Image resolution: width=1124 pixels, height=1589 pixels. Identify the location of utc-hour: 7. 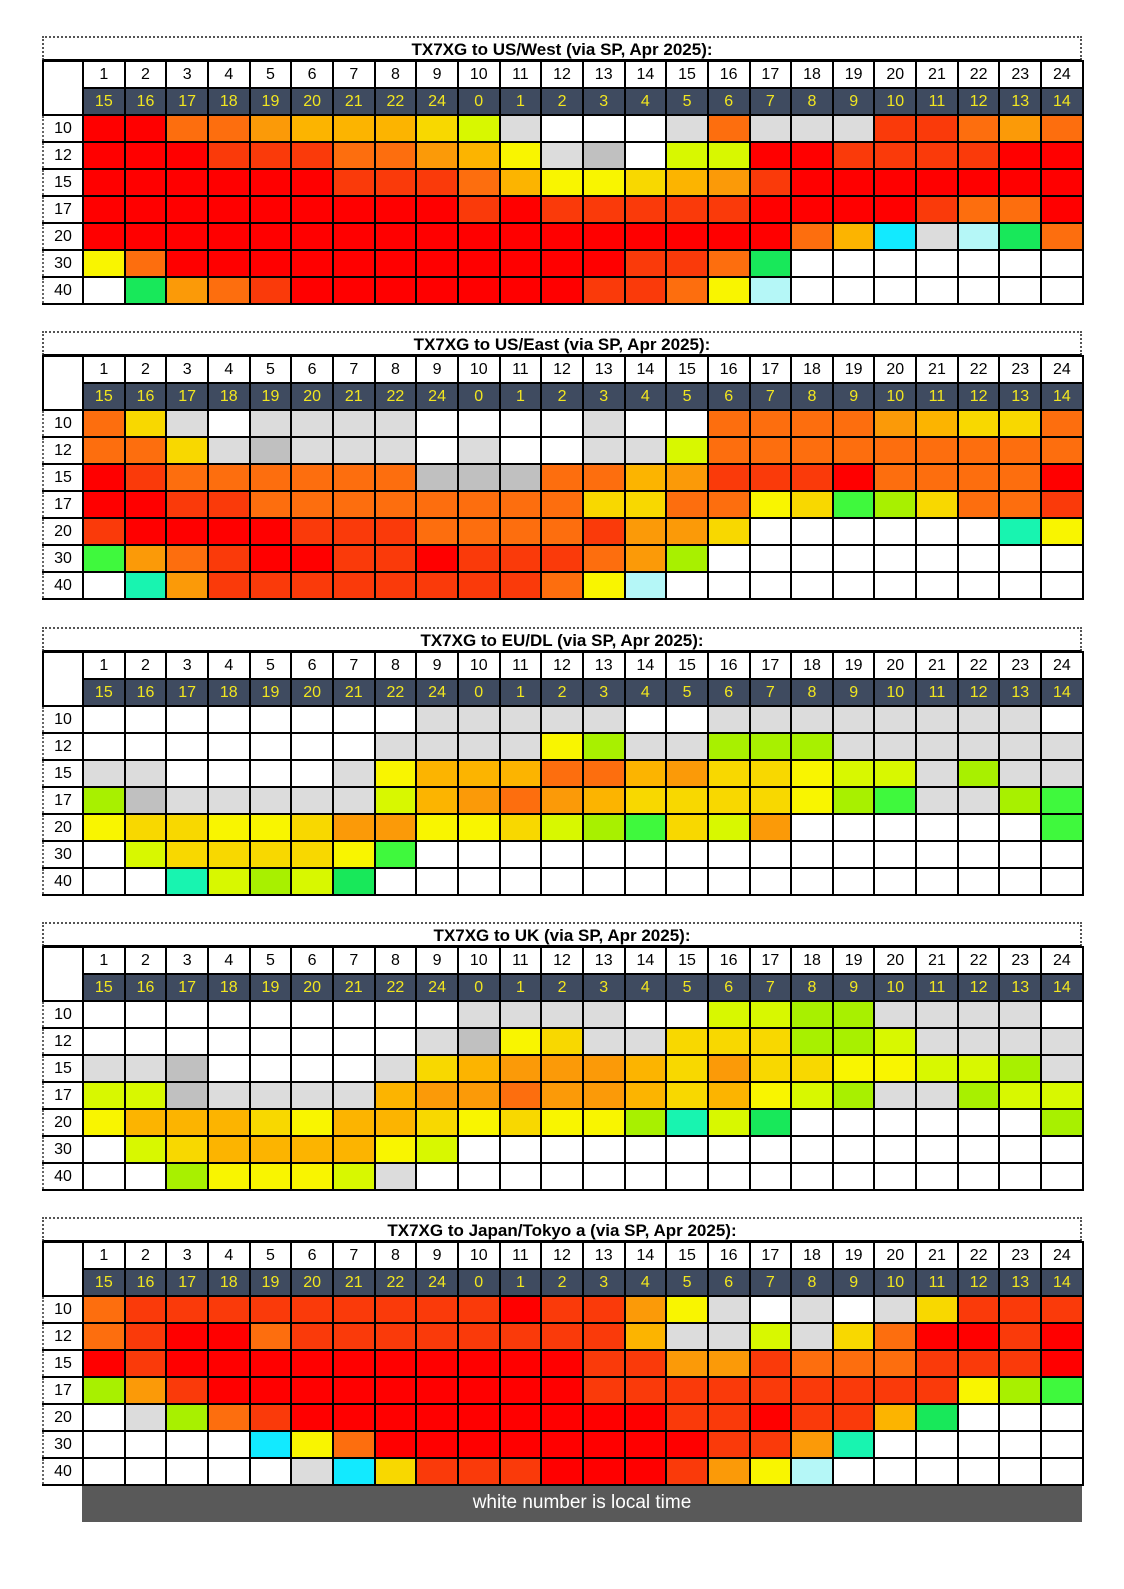
(353, 665).